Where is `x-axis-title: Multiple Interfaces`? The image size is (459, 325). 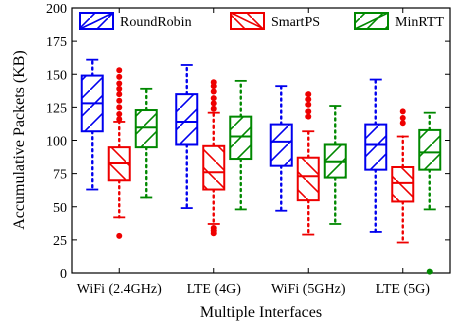
x-axis-title: Multiple Interfaces is located at coordinates (261, 312).